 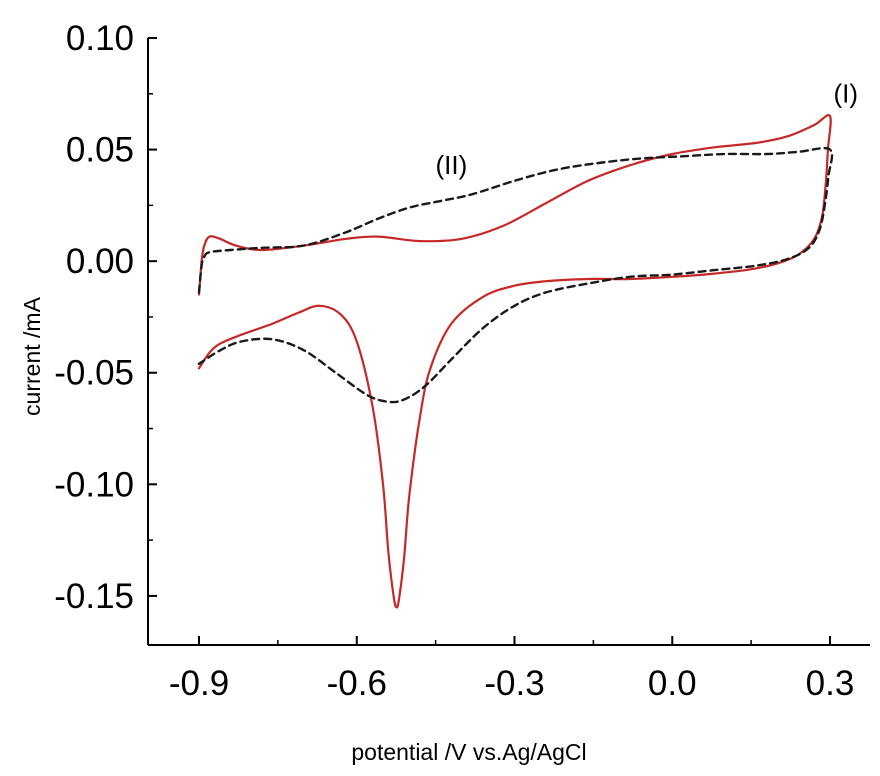 I want to click on y-tick-label: 0.05, so click(x=100, y=150).